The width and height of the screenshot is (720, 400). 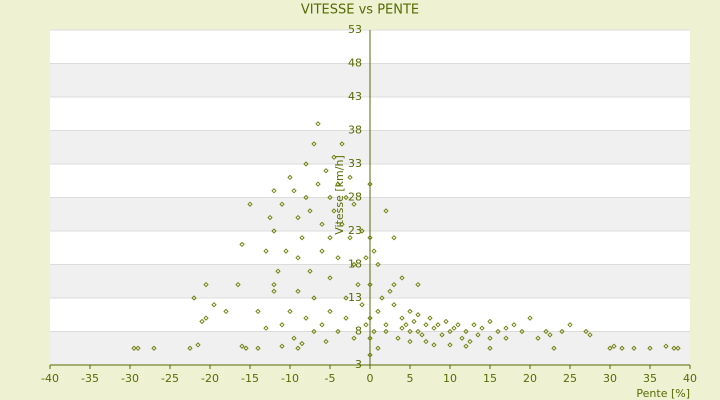 What do you see at coordinates (410, 378) in the screenshot?
I see `x-tick-label: 5` at bounding box center [410, 378].